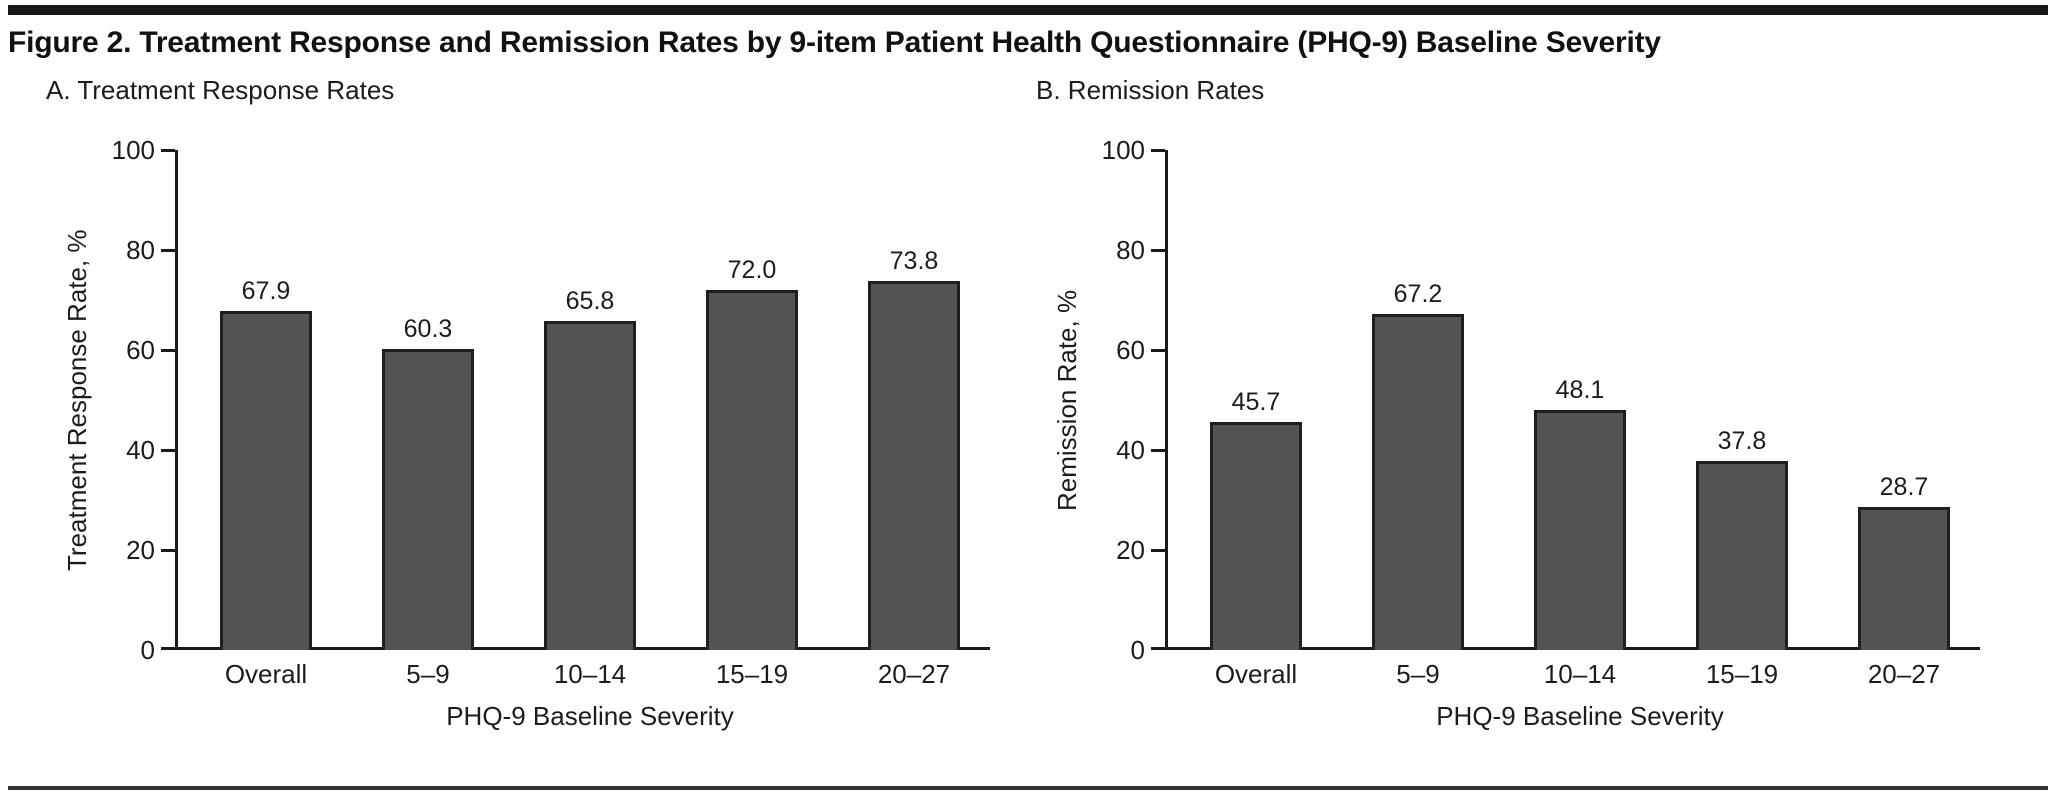 The width and height of the screenshot is (2056, 798). What do you see at coordinates (1150, 90) in the screenshot?
I see `panel-b-label: B. Remission Rates` at bounding box center [1150, 90].